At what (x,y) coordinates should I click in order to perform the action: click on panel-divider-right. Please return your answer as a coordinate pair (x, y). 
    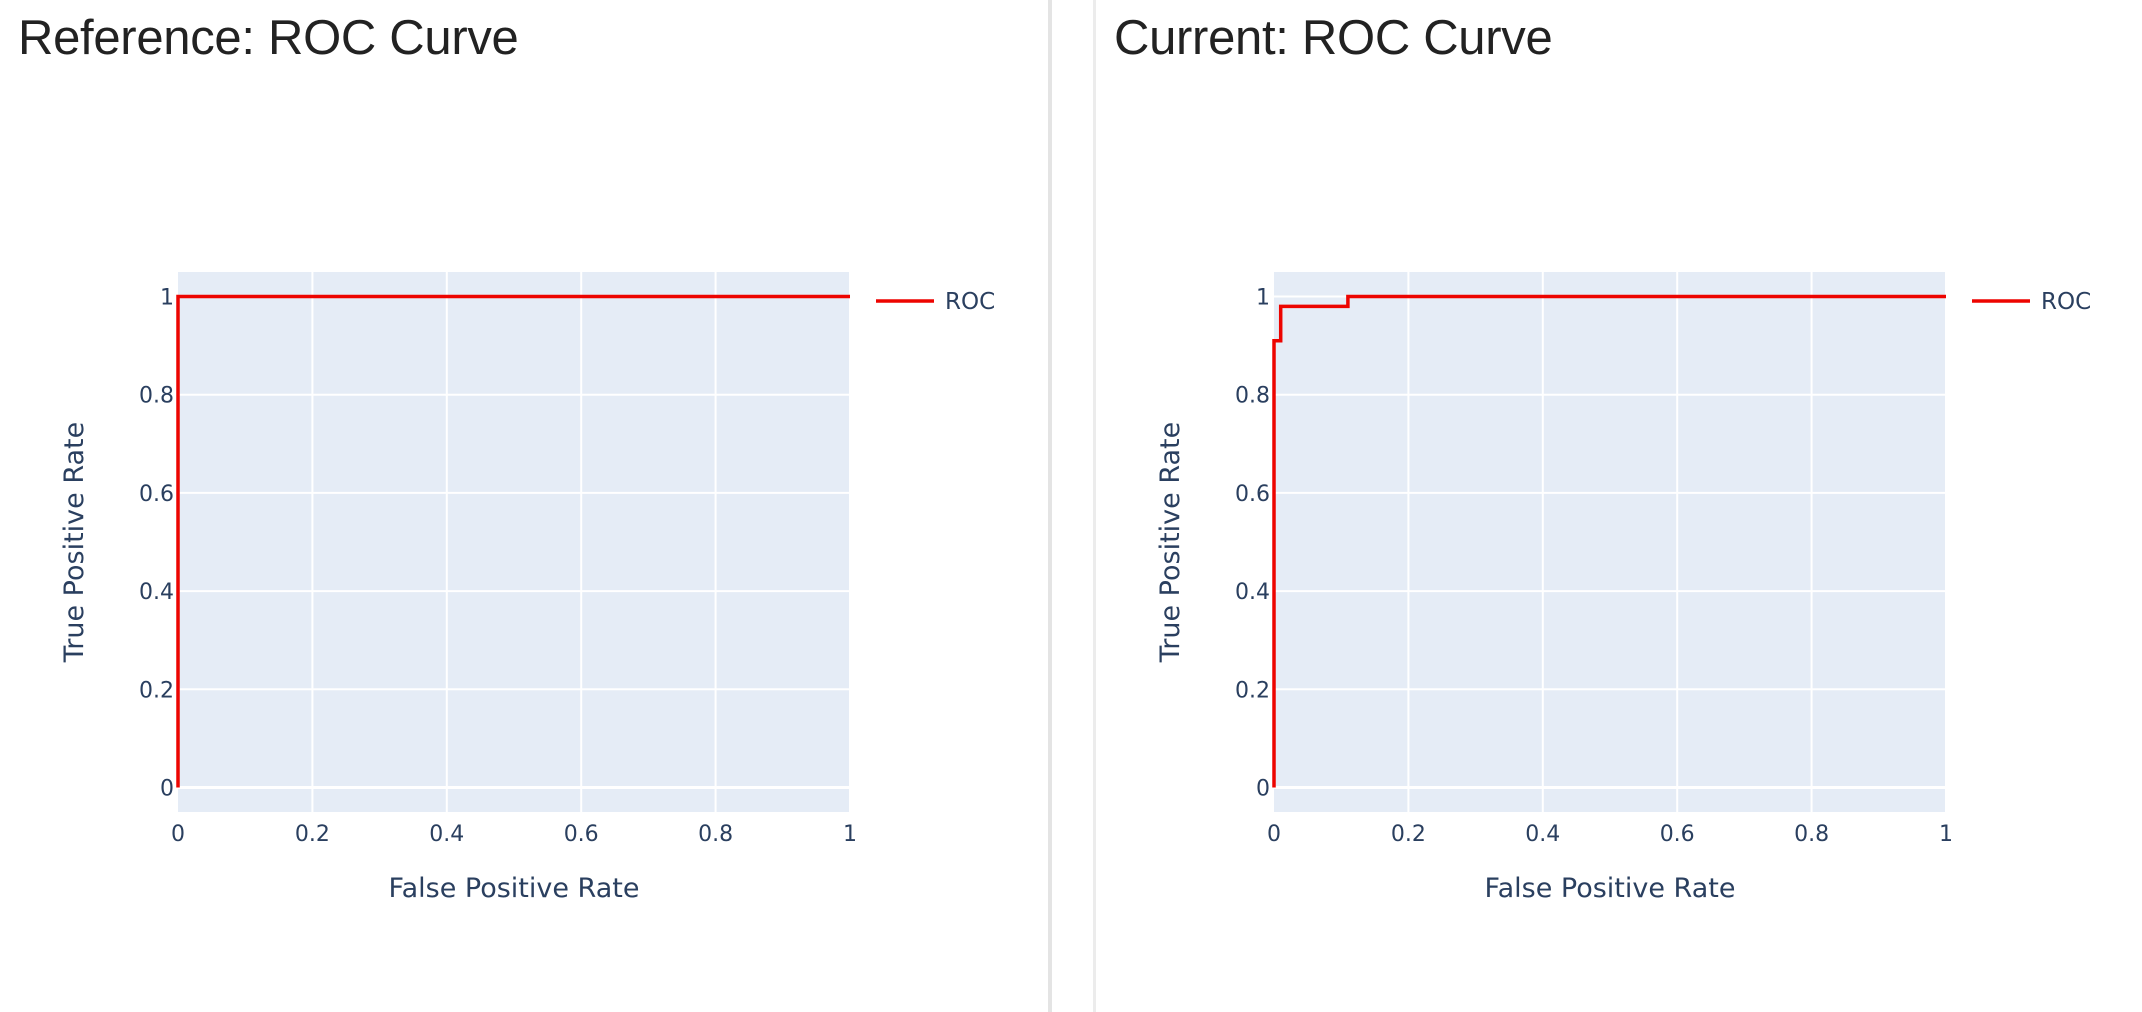
    Looking at the image, I should click on (1094, 506).